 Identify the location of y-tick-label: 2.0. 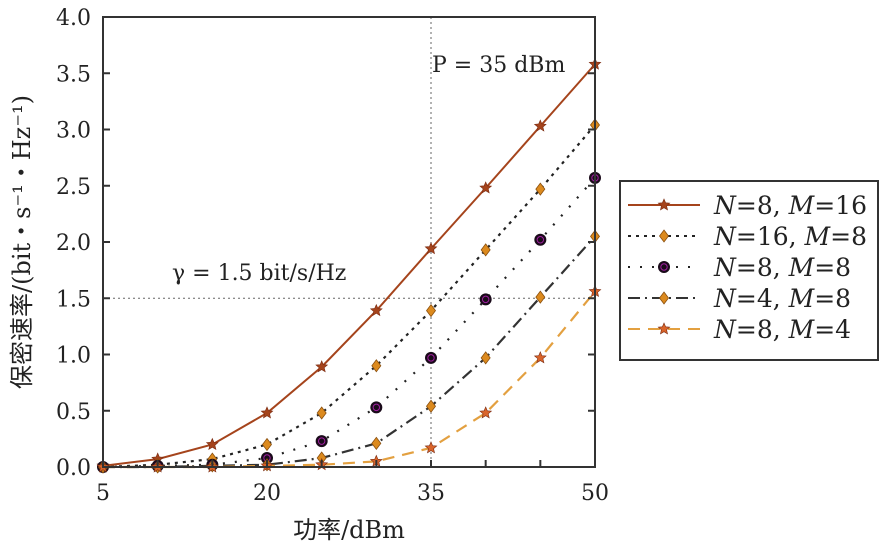
(73, 243).